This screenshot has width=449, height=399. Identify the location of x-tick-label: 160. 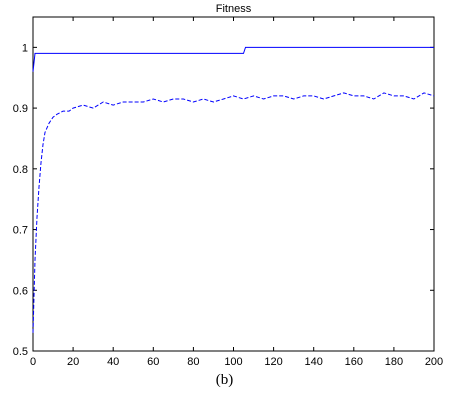
(354, 362).